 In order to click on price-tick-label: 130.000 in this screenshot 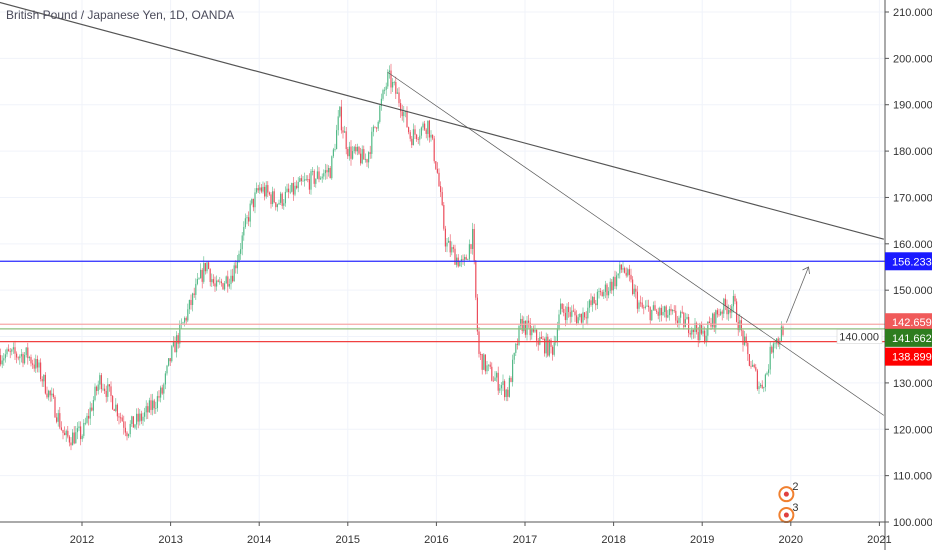, I will do `click(912, 384)`.